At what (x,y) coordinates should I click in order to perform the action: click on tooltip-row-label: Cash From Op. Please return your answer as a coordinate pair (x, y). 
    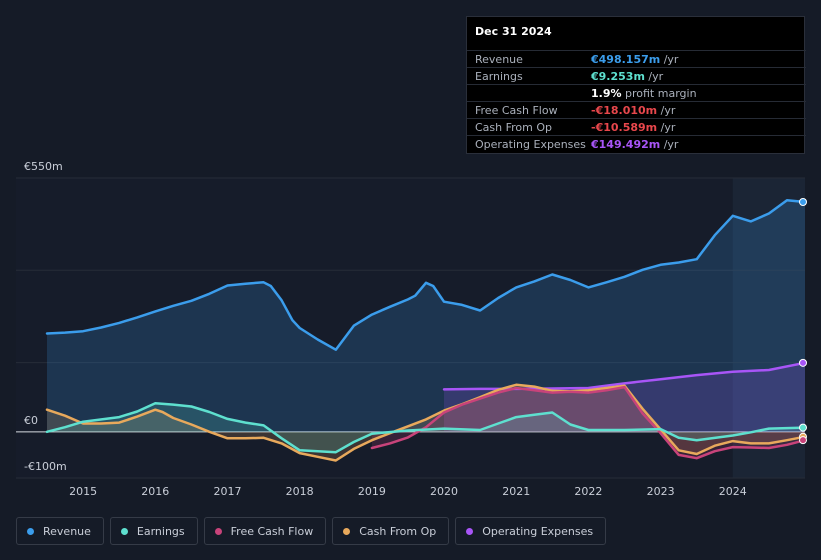
    Looking at the image, I should click on (514, 127).